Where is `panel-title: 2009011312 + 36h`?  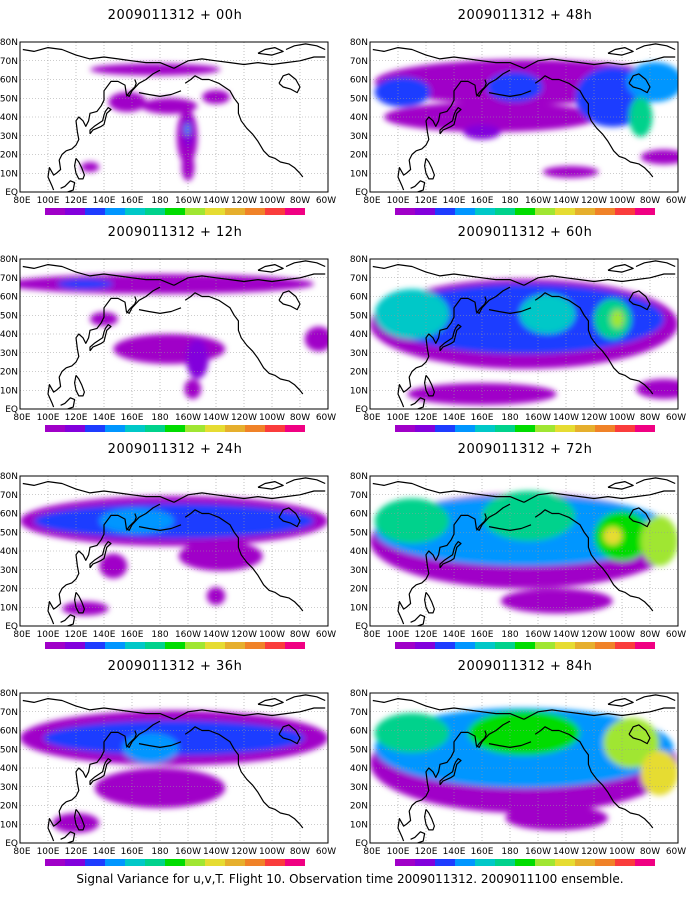 panel-title: 2009011312 + 36h is located at coordinates (175, 666).